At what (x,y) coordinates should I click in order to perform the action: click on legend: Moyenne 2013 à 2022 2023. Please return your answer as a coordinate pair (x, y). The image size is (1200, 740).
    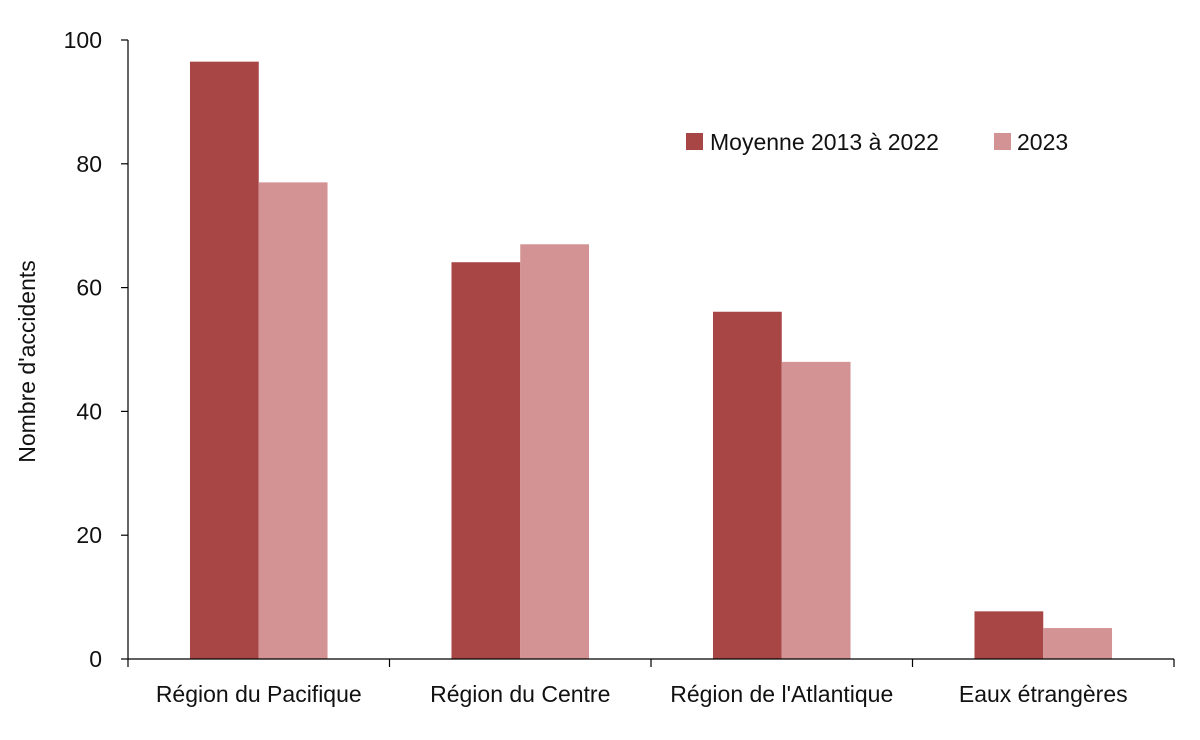
    Looking at the image, I should click on (877, 142).